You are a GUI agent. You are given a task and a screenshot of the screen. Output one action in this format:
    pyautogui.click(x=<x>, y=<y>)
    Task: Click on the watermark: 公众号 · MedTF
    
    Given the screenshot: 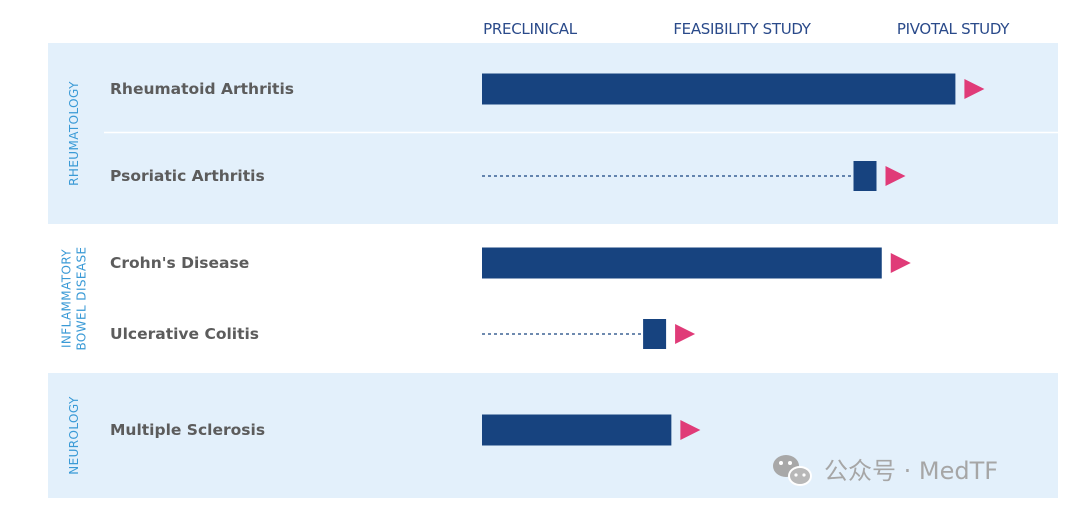 What is the action you would take?
    pyautogui.click(x=885, y=470)
    